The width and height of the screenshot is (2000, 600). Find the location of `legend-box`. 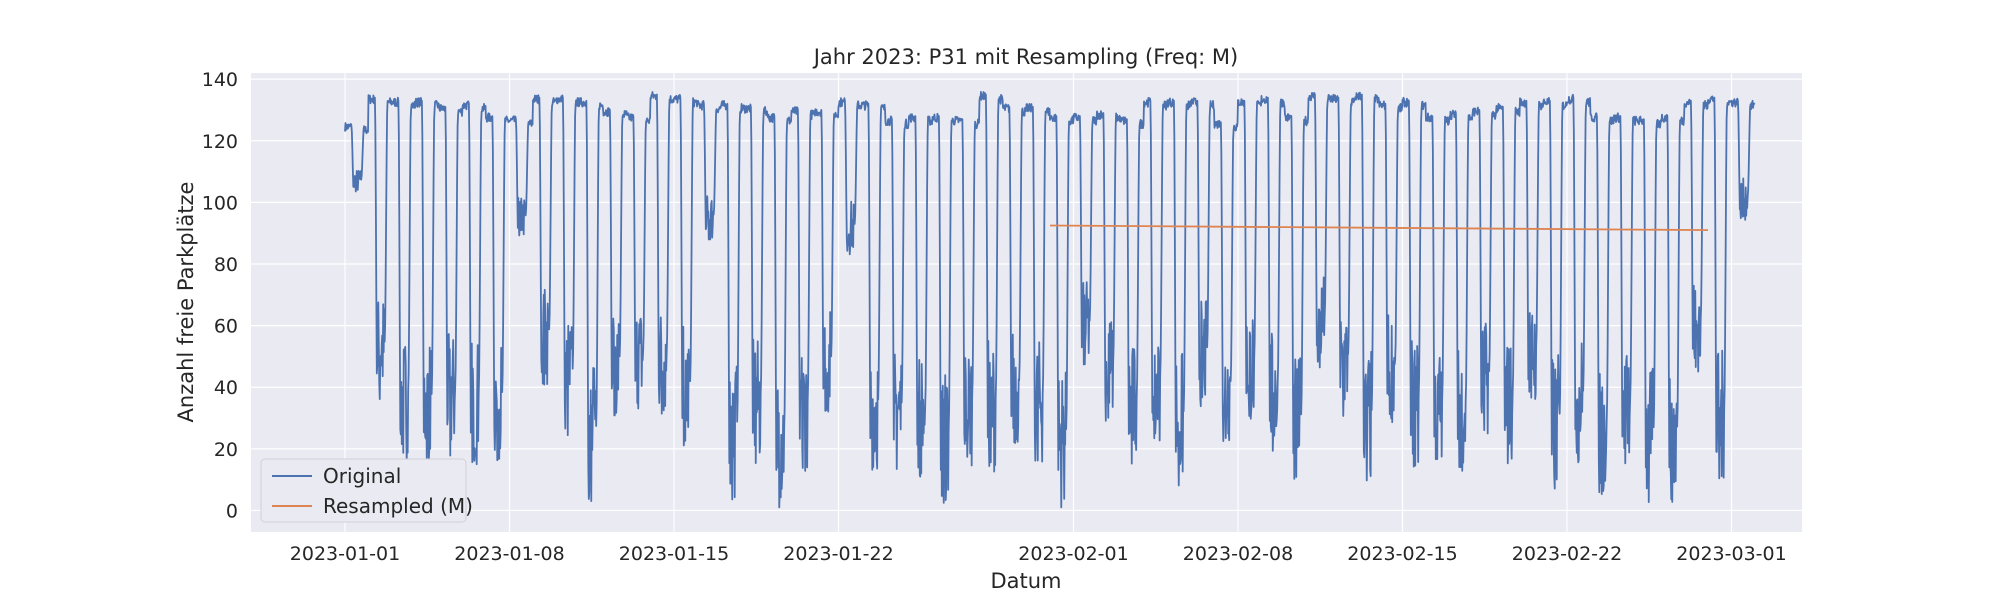

legend-box is located at coordinates (363, 490).